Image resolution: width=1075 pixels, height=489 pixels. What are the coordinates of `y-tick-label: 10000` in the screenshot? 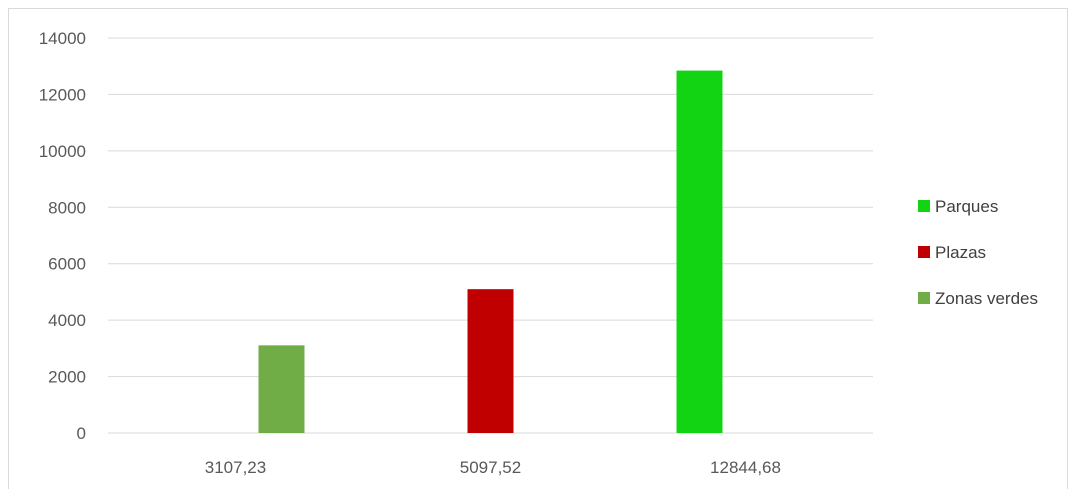 It's located at (62, 151).